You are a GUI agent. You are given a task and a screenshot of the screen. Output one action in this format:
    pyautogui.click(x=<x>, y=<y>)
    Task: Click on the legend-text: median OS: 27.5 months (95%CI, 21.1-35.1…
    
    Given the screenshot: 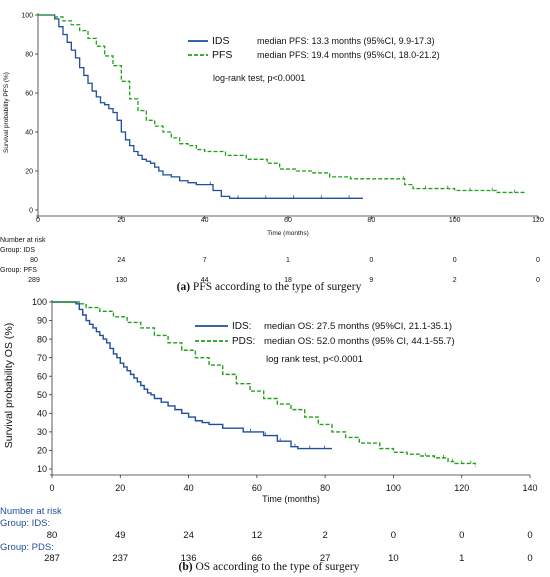 What is the action you would take?
    pyautogui.click(x=358, y=326)
    